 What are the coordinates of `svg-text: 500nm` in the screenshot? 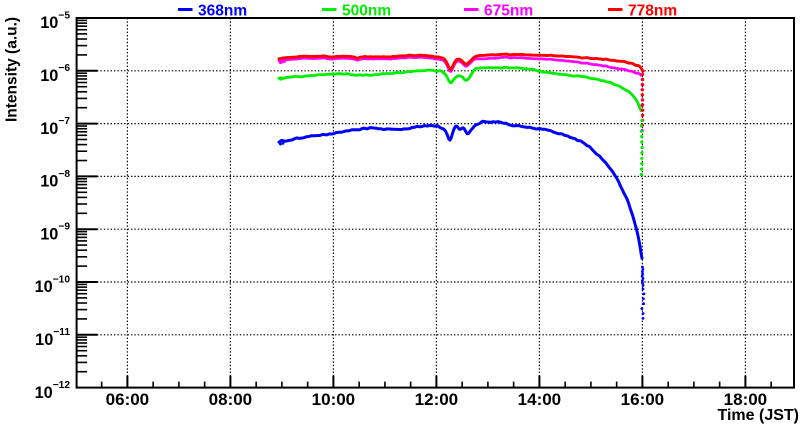 It's located at (366, 10).